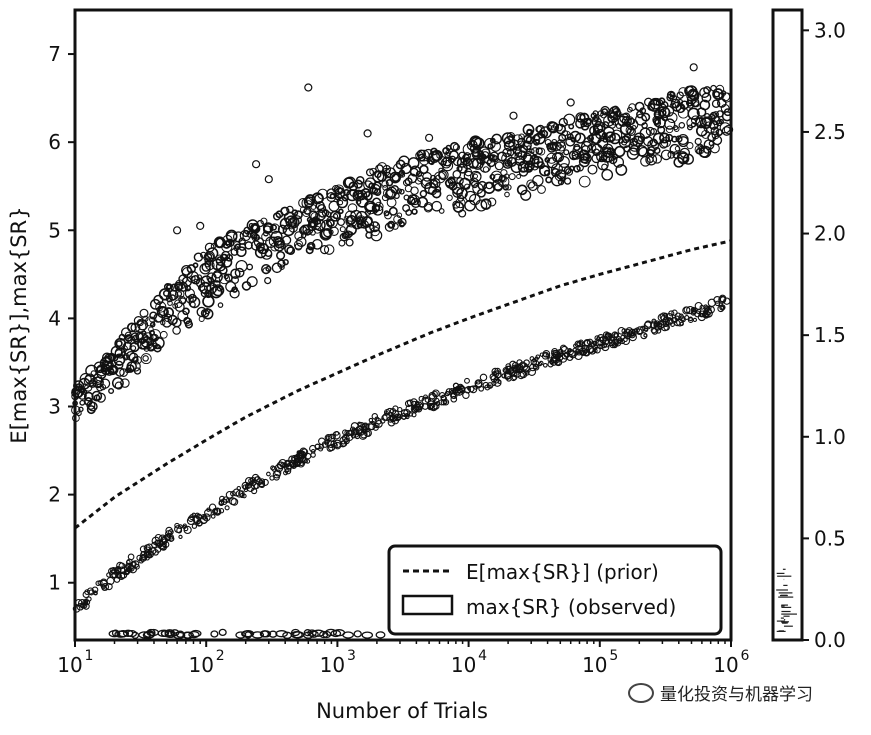 The height and width of the screenshot is (735, 871). I want to click on colorbar-fill, so click(787, 325).